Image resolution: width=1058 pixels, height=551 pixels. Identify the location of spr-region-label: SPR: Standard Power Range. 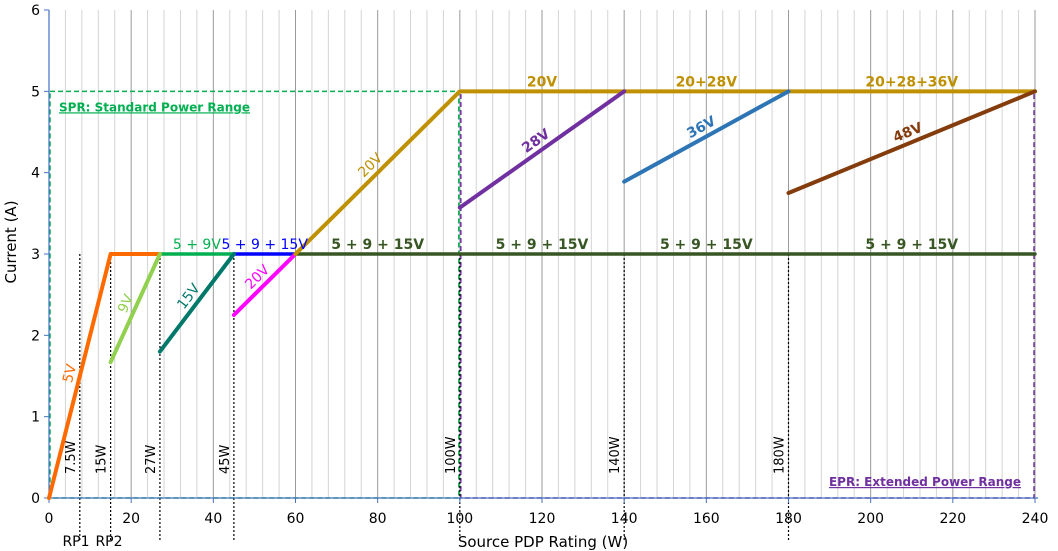
(154, 107).